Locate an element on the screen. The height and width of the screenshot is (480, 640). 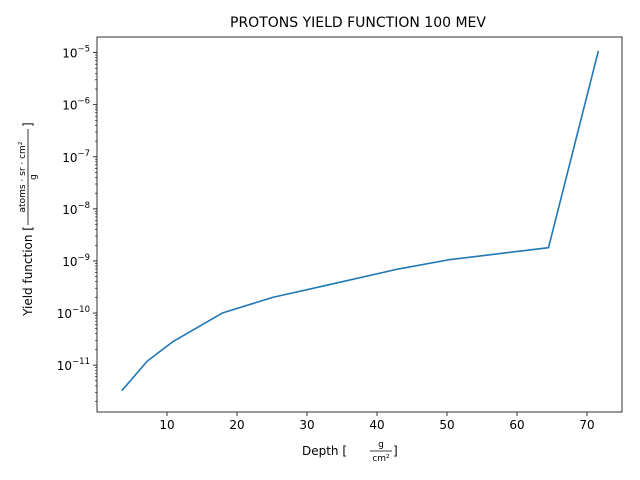
x-axis-label: Depth [ g cm² ] is located at coordinates (350, 452).